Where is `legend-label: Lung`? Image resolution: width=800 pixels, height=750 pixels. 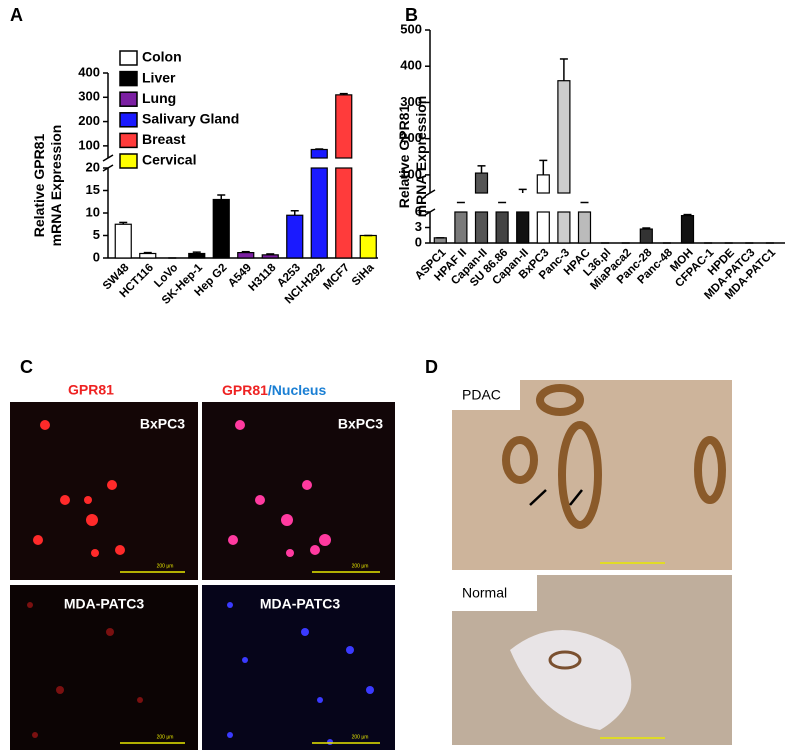
legend-label: Lung is located at coordinates (159, 98).